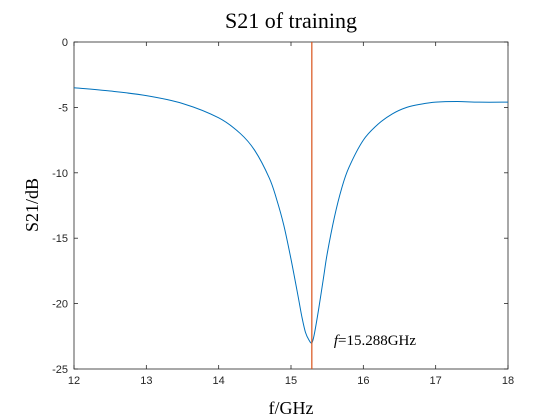 This screenshot has height=420, width=560. Describe the element at coordinates (436, 381) in the screenshot. I see `x-tick-label: 17` at that location.